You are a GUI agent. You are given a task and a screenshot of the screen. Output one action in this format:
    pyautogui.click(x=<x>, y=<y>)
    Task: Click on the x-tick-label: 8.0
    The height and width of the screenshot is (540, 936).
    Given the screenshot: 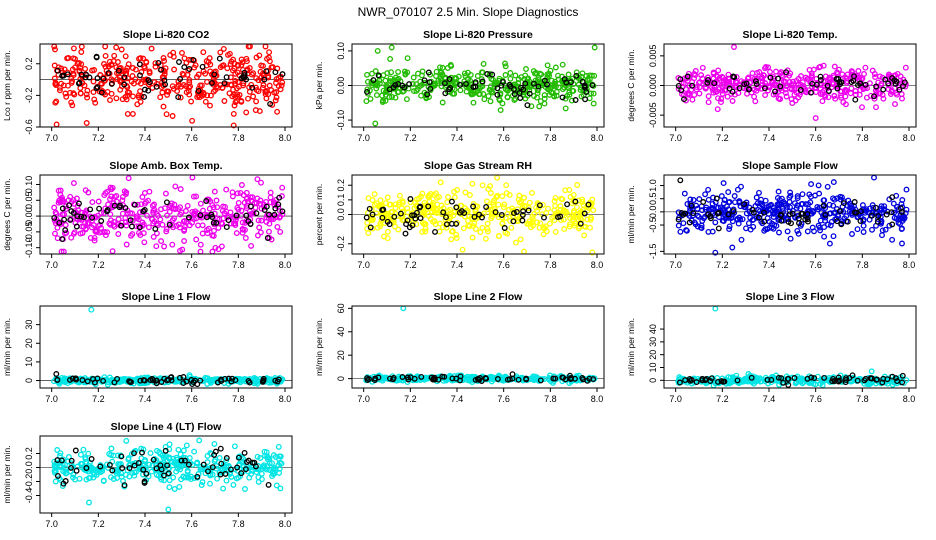 What is the action you would take?
    pyautogui.click(x=597, y=399)
    